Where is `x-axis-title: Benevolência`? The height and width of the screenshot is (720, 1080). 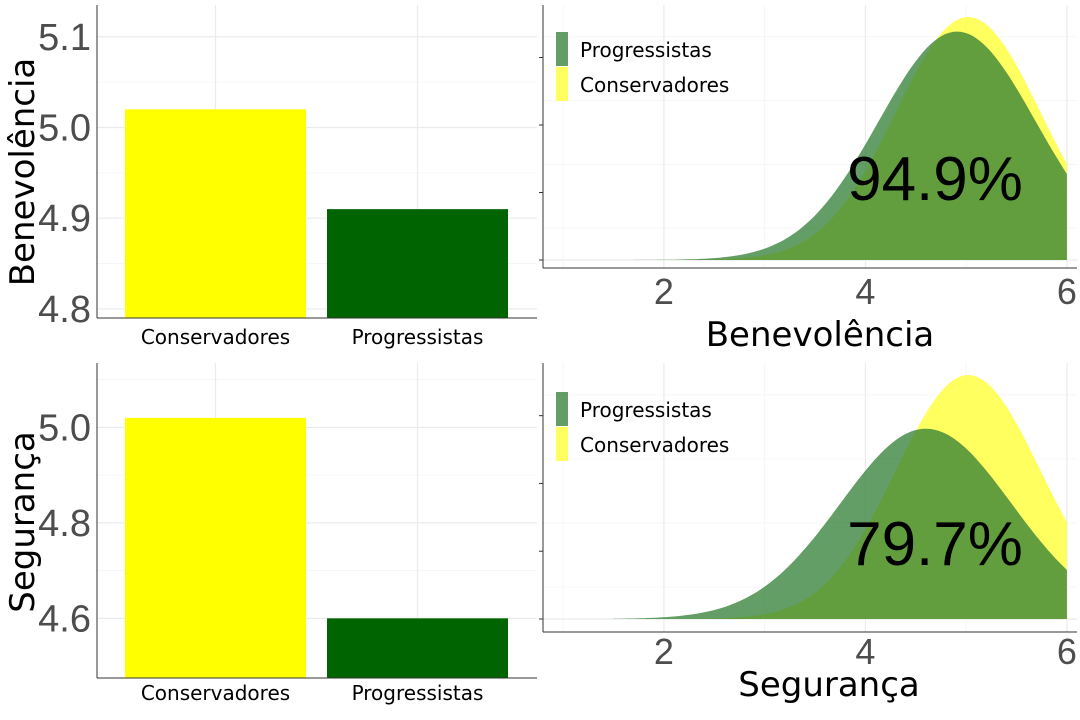
x-axis-title: Benevolência is located at coordinates (820, 335).